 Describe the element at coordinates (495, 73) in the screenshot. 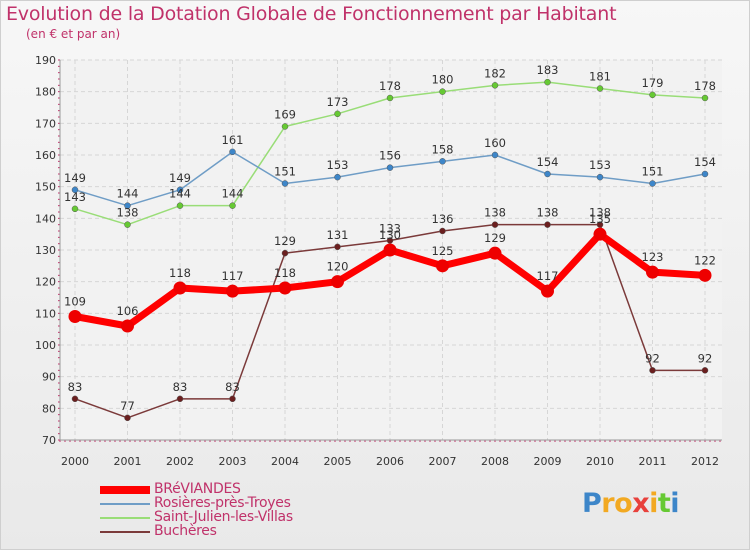

I see `data-label: 182` at that location.